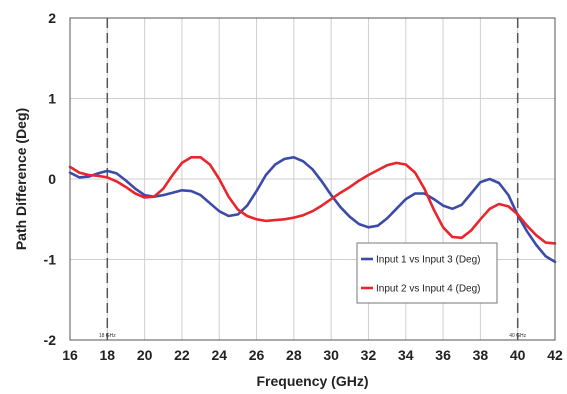  I want to click on x-tick-labels: 16 18 20 22 24 26 28 30 32 34 36 38 40 42, so click(312, 355).